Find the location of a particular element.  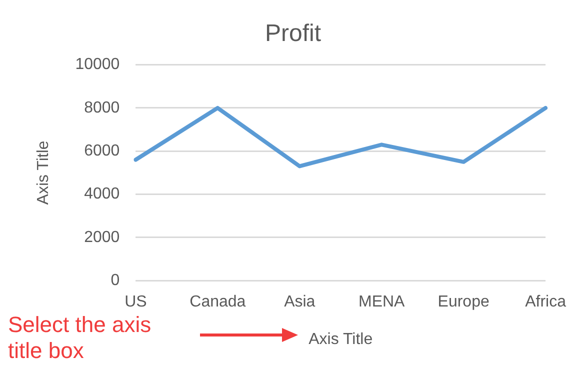

x-tick-label: Africa is located at coordinates (545, 302).